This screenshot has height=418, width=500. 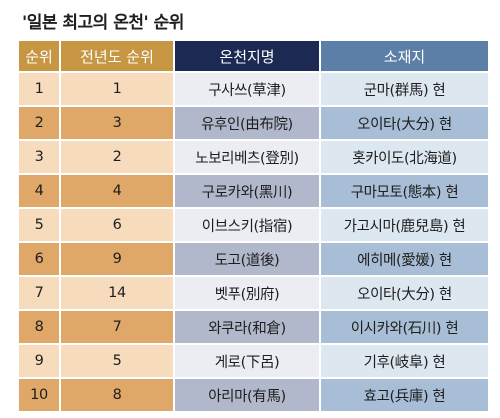 What do you see at coordinates (404, 362) in the screenshot?
I see `location-cell: 기후(岐阜) 현` at bounding box center [404, 362].